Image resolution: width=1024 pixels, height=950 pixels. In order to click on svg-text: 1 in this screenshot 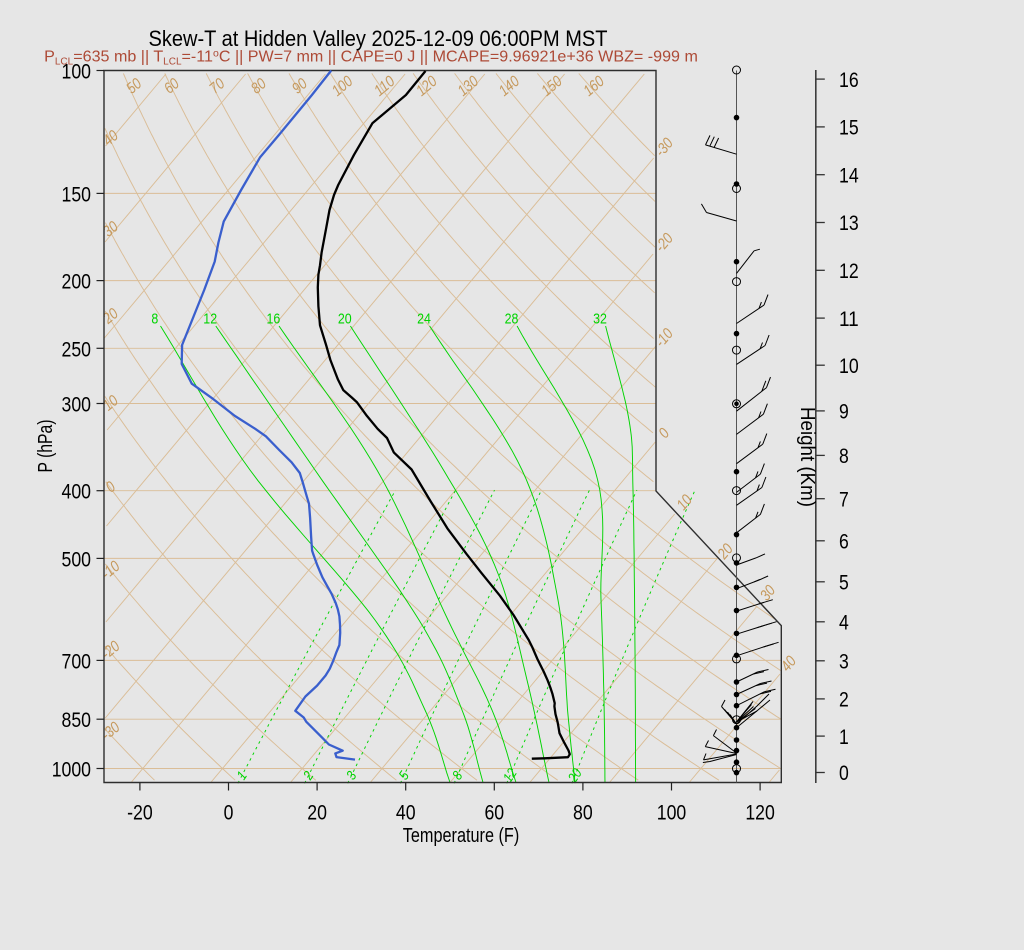, I will do `click(844, 737)`.